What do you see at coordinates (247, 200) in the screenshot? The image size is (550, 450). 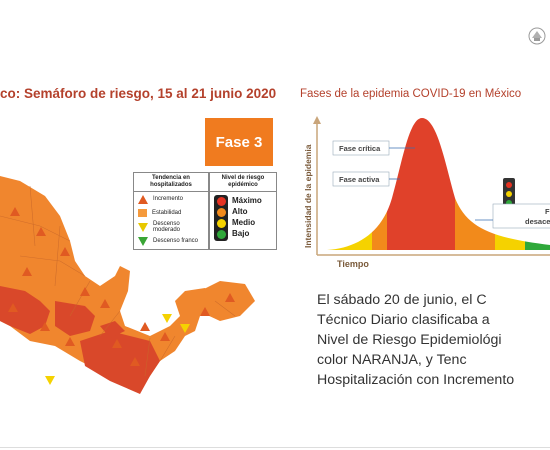 I see `level-max: Máximo` at bounding box center [247, 200].